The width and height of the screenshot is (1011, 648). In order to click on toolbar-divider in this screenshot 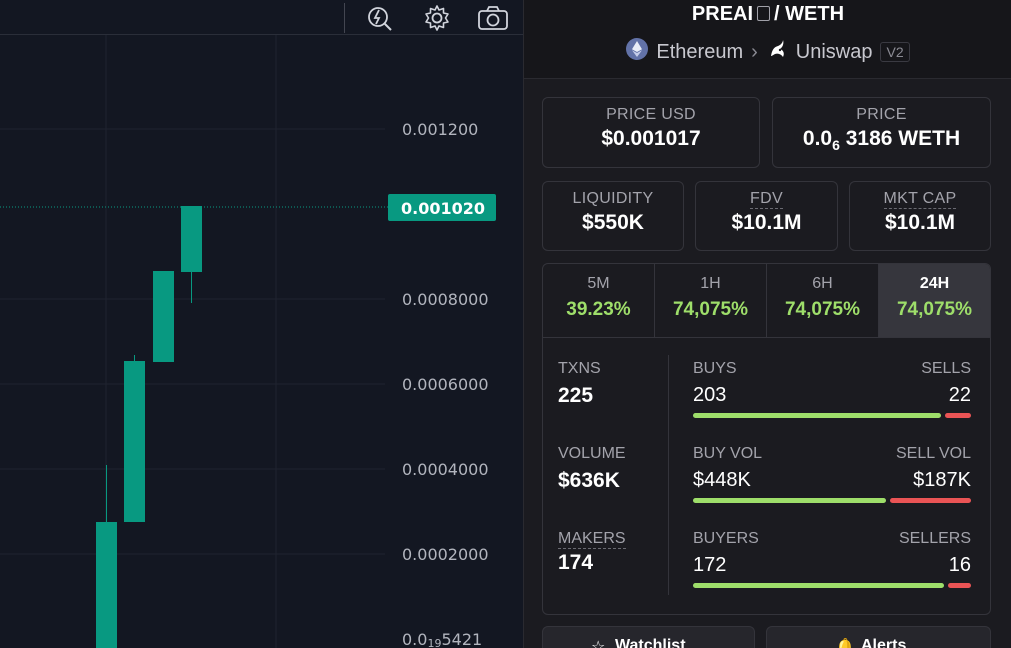, I will do `click(344, 18)`.